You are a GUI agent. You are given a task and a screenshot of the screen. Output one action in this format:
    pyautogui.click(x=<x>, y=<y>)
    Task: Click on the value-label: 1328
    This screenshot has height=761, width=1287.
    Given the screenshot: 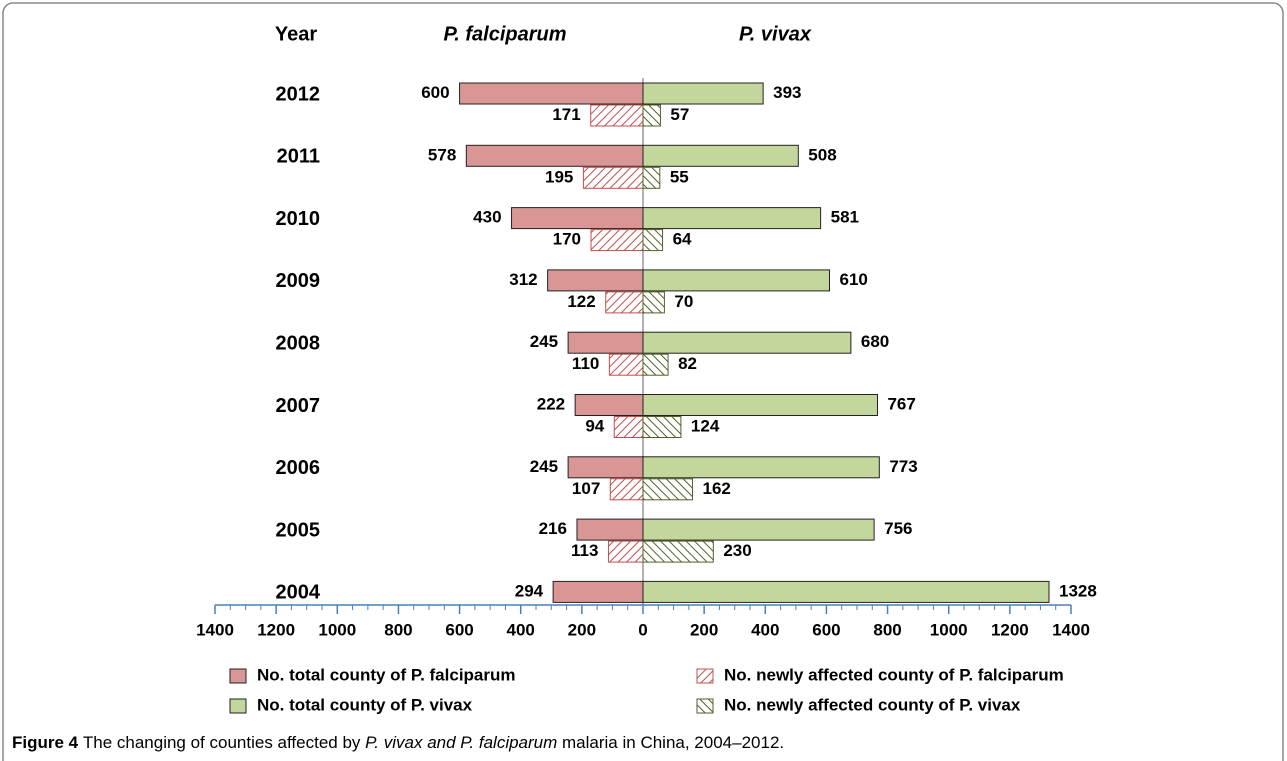 What is the action you would take?
    pyautogui.click(x=1078, y=590)
    